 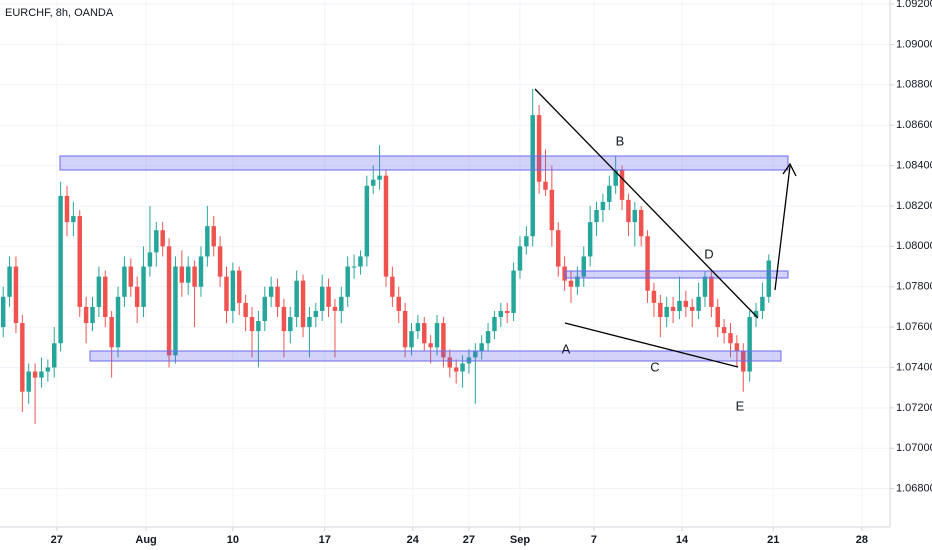 I want to click on y-tick-label: 1.07600, so click(x=914, y=327).